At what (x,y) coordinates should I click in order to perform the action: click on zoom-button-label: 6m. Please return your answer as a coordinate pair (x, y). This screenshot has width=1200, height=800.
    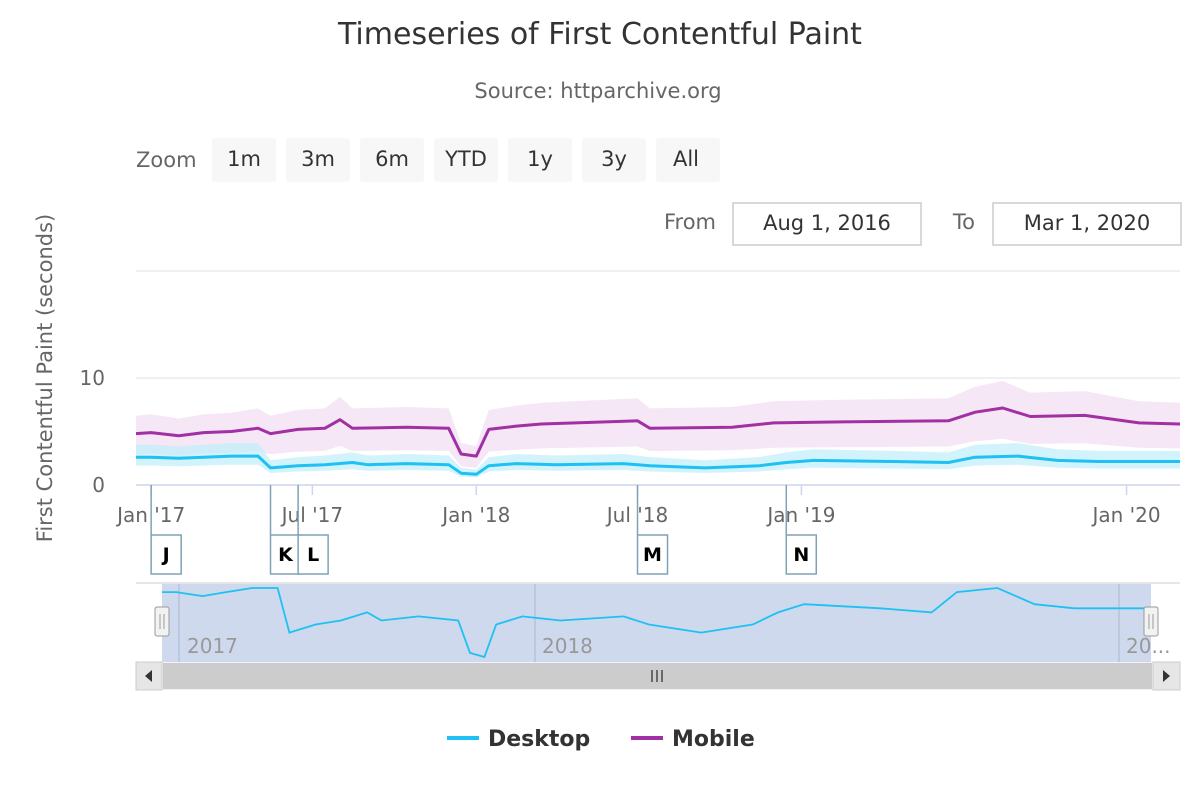
    Looking at the image, I should click on (392, 159).